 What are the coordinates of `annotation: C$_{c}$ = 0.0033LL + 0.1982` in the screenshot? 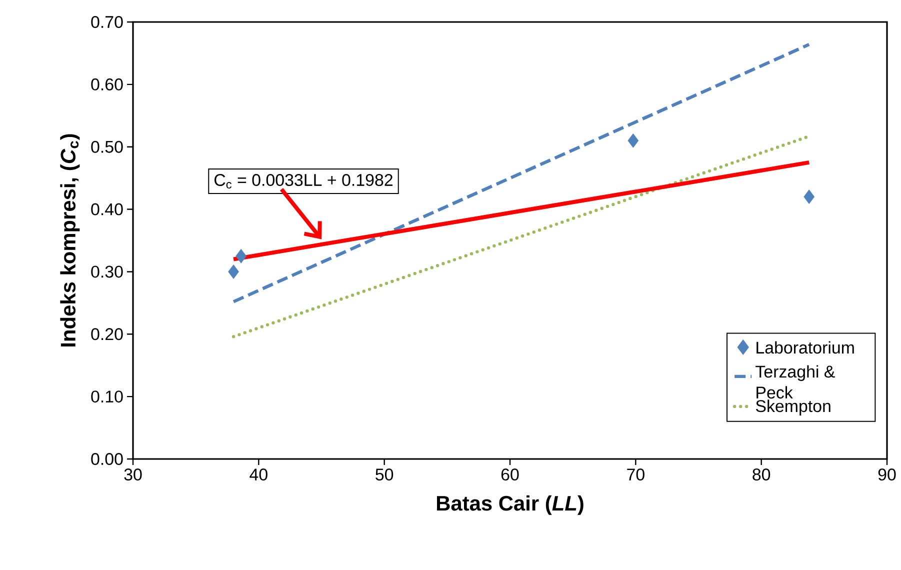 It's located at (303, 181).